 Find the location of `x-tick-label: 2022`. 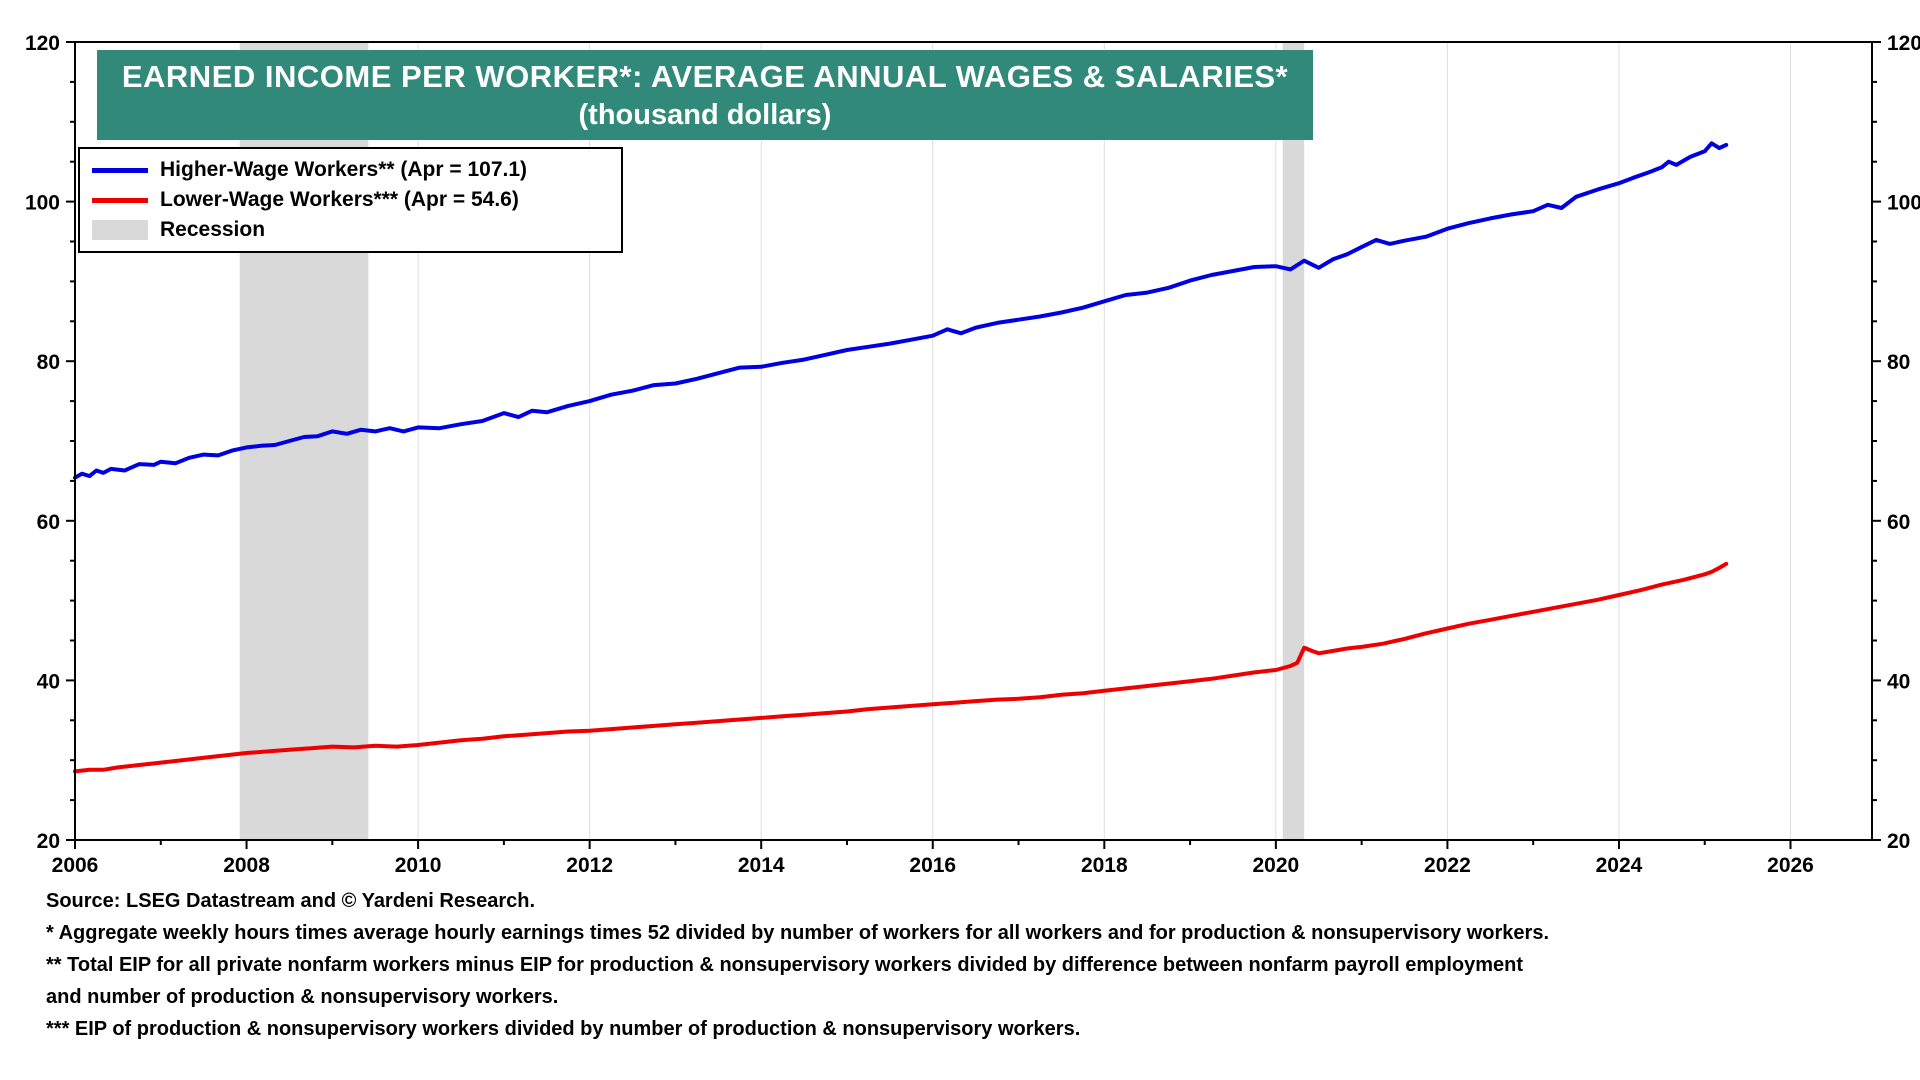

x-tick-label: 2022 is located at coordinates (1447, 865).